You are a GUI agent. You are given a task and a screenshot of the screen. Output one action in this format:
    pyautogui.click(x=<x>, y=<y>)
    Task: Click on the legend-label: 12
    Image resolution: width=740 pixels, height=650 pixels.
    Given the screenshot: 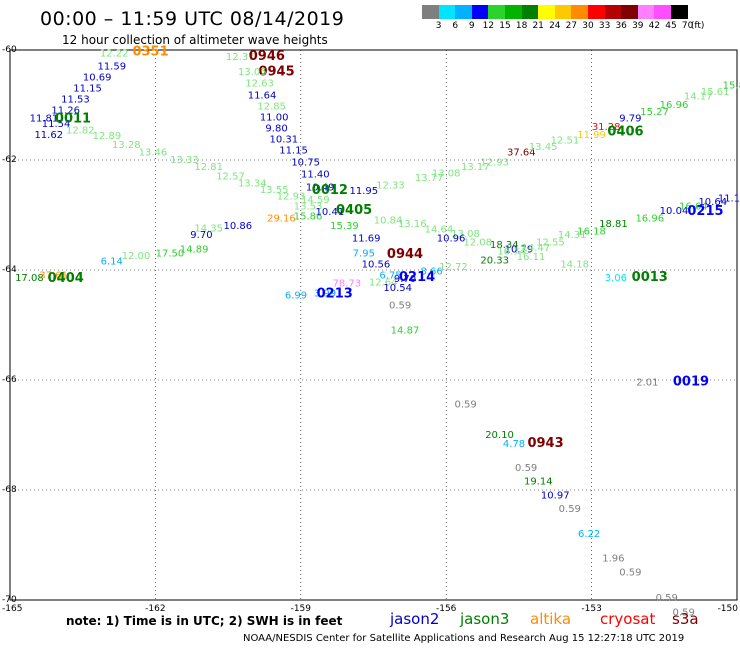 What is the action you would take?
    pyautogui.click(x=488, y=26)
    